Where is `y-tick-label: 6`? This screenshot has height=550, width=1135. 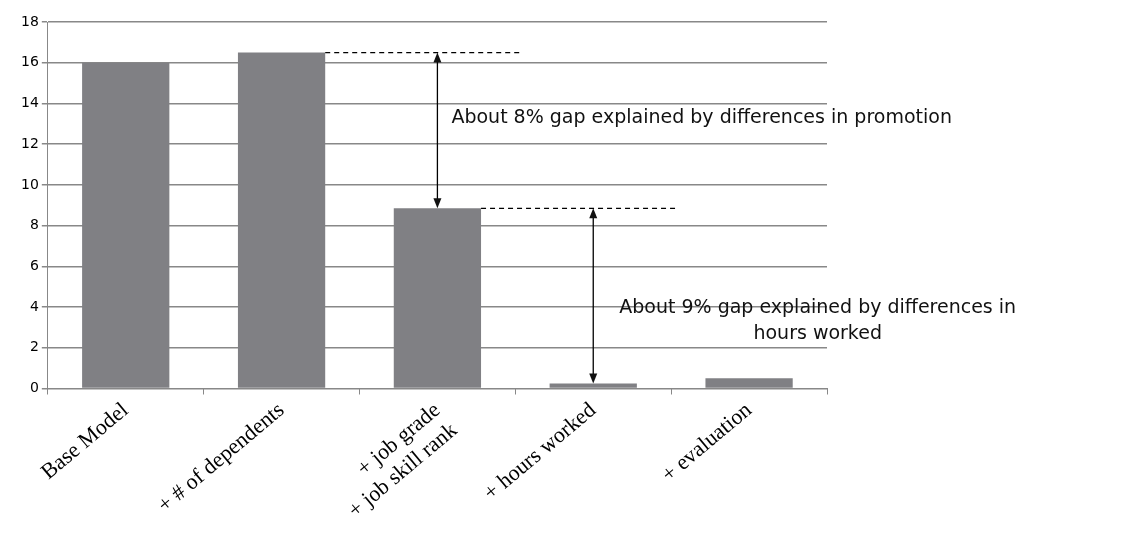 y-tick-label: 6 is located at coordinates (34, 264).